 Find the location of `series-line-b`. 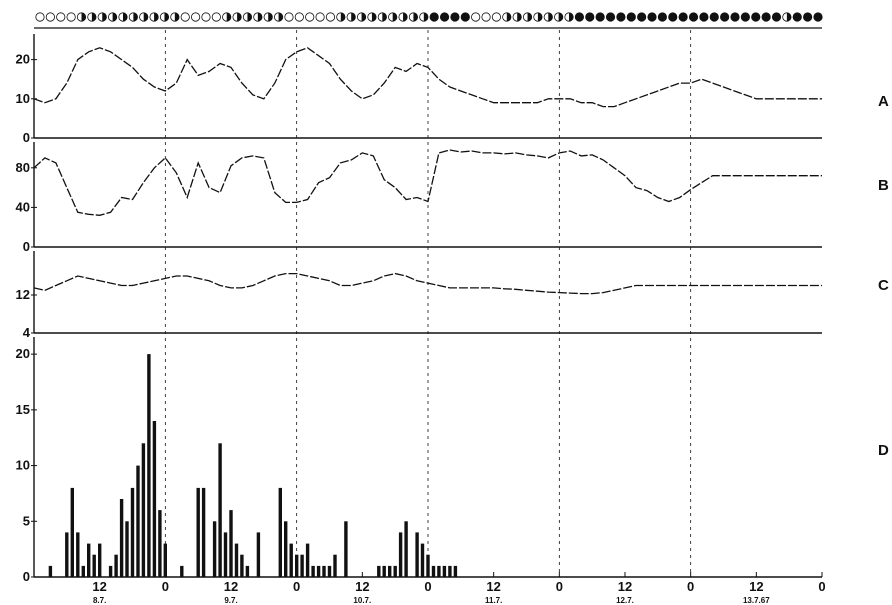

series-line-b is located at coordinates (427, 182).